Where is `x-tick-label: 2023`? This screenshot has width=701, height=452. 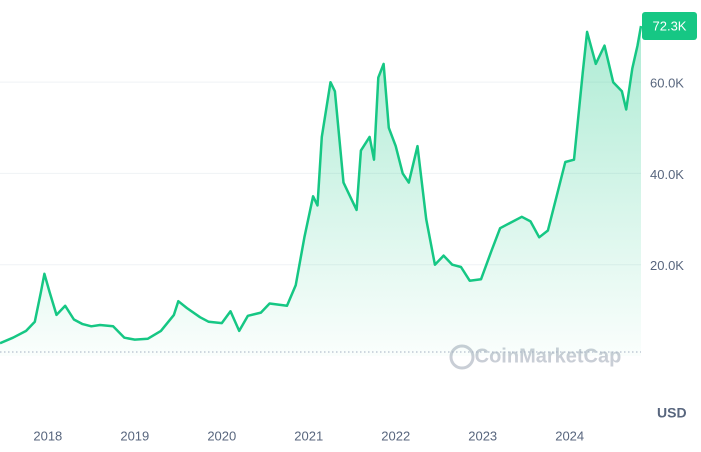
x-tick-label: 2023 is located at coordinates (482, 435).